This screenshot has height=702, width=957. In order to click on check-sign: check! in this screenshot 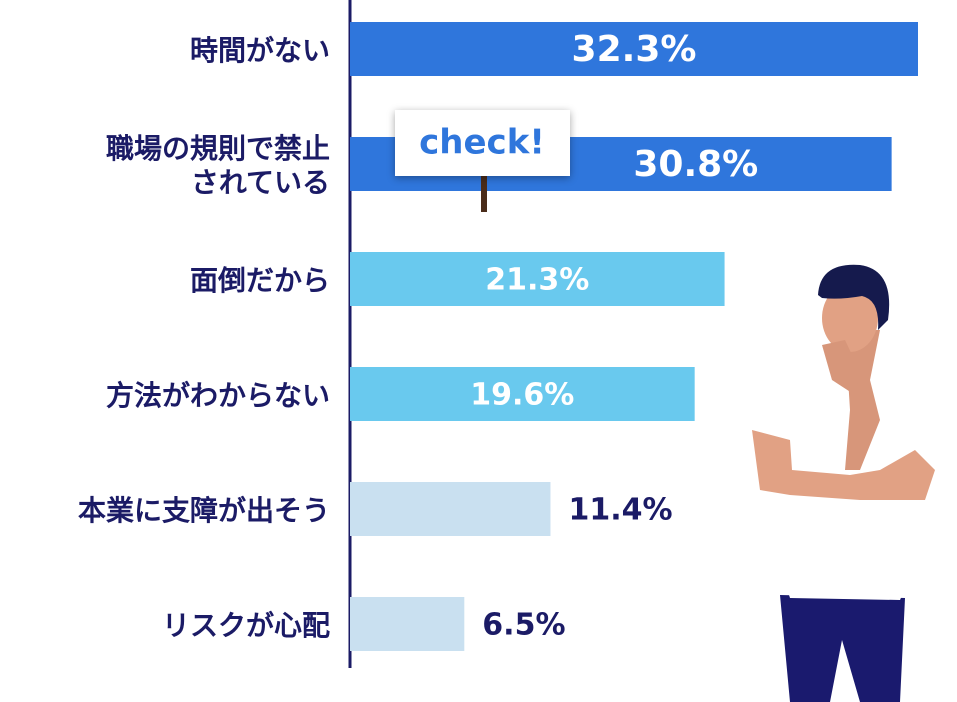, I will do `click(482, 161)`.